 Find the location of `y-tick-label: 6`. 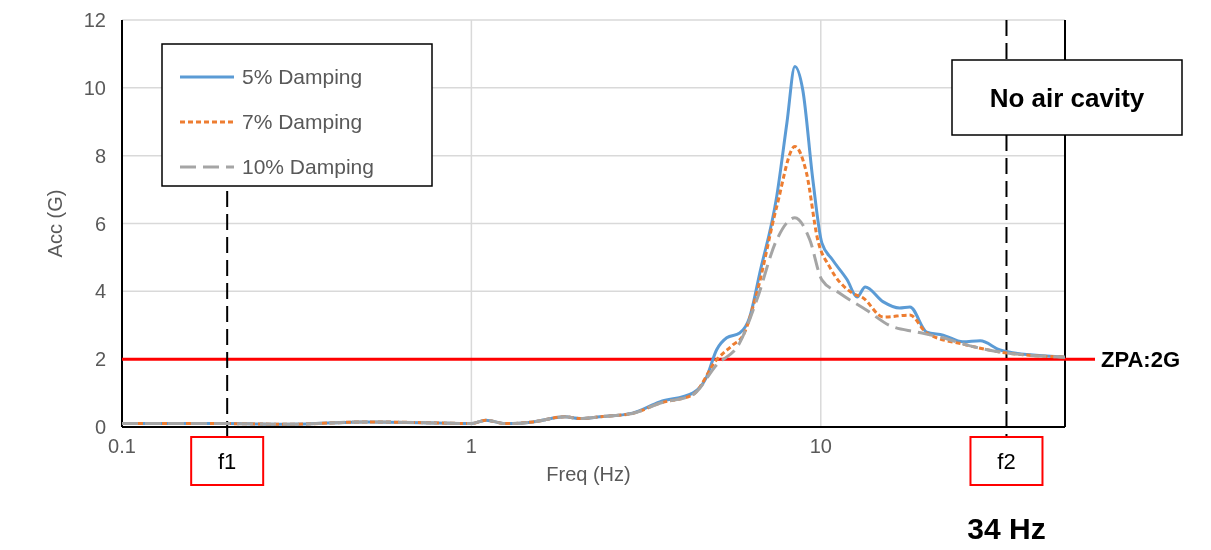

y-tick-label: 6 is located at coordinates (100, 223).